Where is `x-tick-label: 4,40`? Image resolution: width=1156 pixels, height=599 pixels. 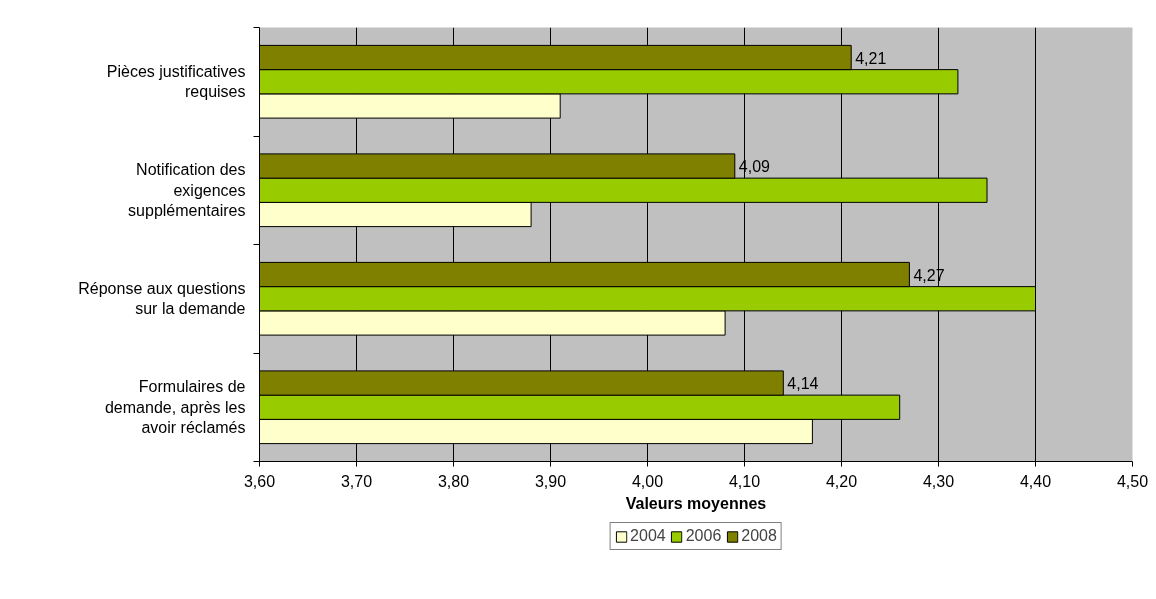 x-tick-label: 4,40 is located at coordinates (1035, 481).